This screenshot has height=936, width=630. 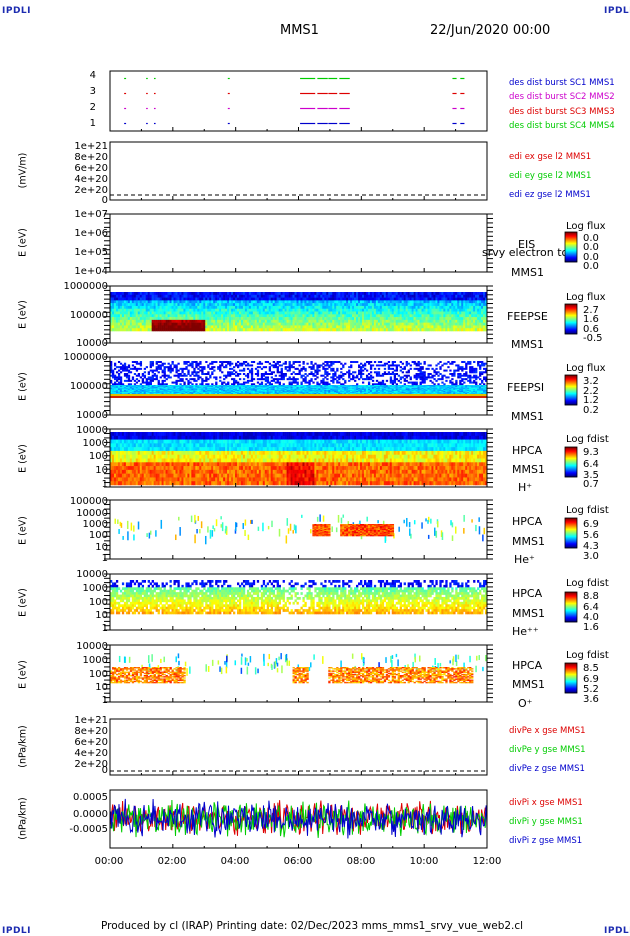 I want to click on corner-label-bottom-right: IPDLI, so click(x=617, y=931).